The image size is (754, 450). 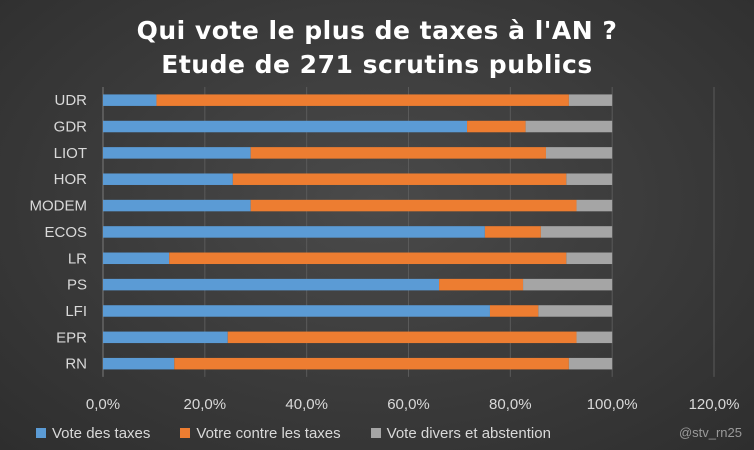 I want to click on chart-subtitle: Etude de 271 scrutins publics, so click(x=377, y=64).